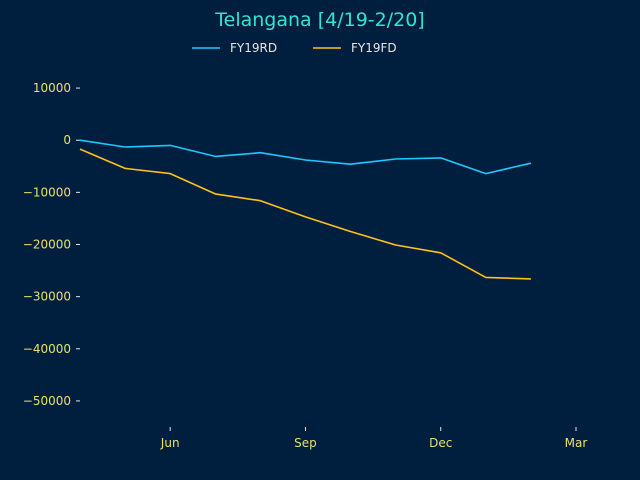 Image resolution: width=640 pixels, height=480 pixels. I want to click on legend: FY19RD FY19FD, so click(294, 48).